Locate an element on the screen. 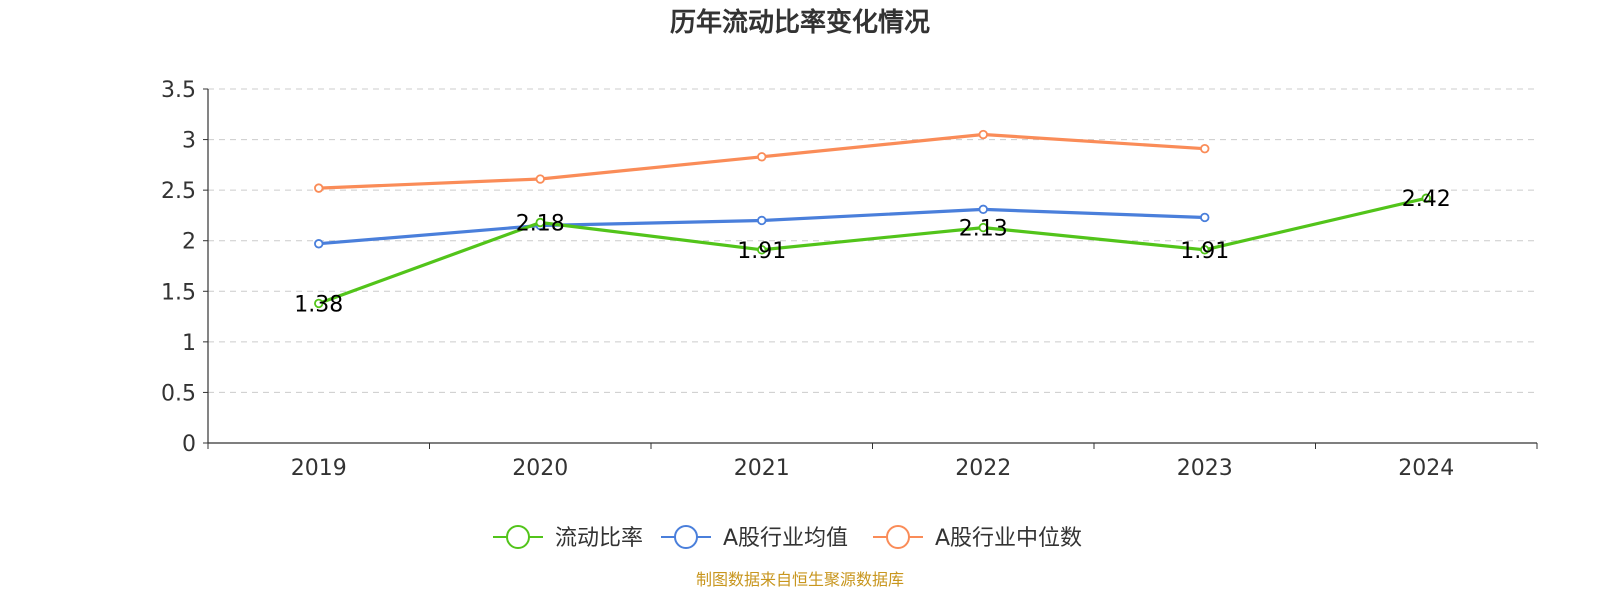 This screenshot has height=600, width=1600. data-label: 1.38 is located at coordinates (318, 304).